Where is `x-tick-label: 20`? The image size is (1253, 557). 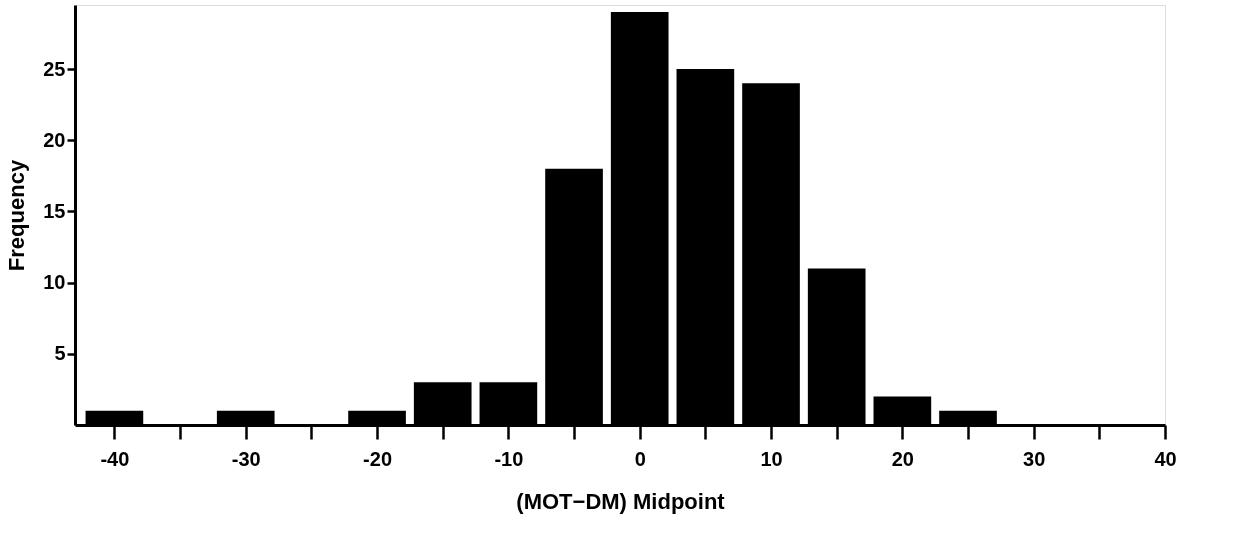
x-tick-label: 20 is located at coordinates (902, 458).